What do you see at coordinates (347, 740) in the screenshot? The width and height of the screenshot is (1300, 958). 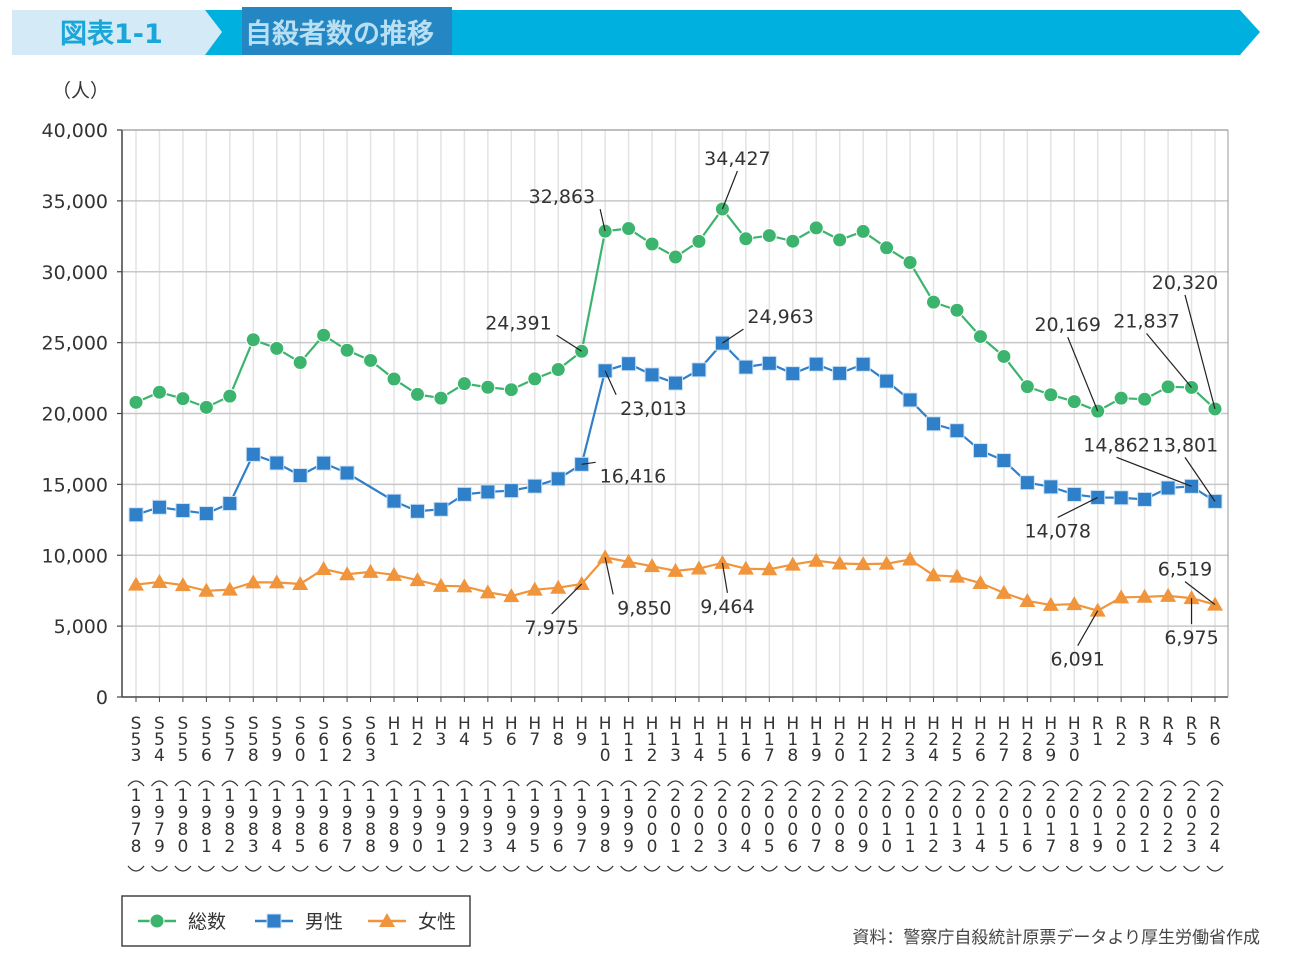 I see `x-tick-era-char: 6` at bounding box center [347, 740].